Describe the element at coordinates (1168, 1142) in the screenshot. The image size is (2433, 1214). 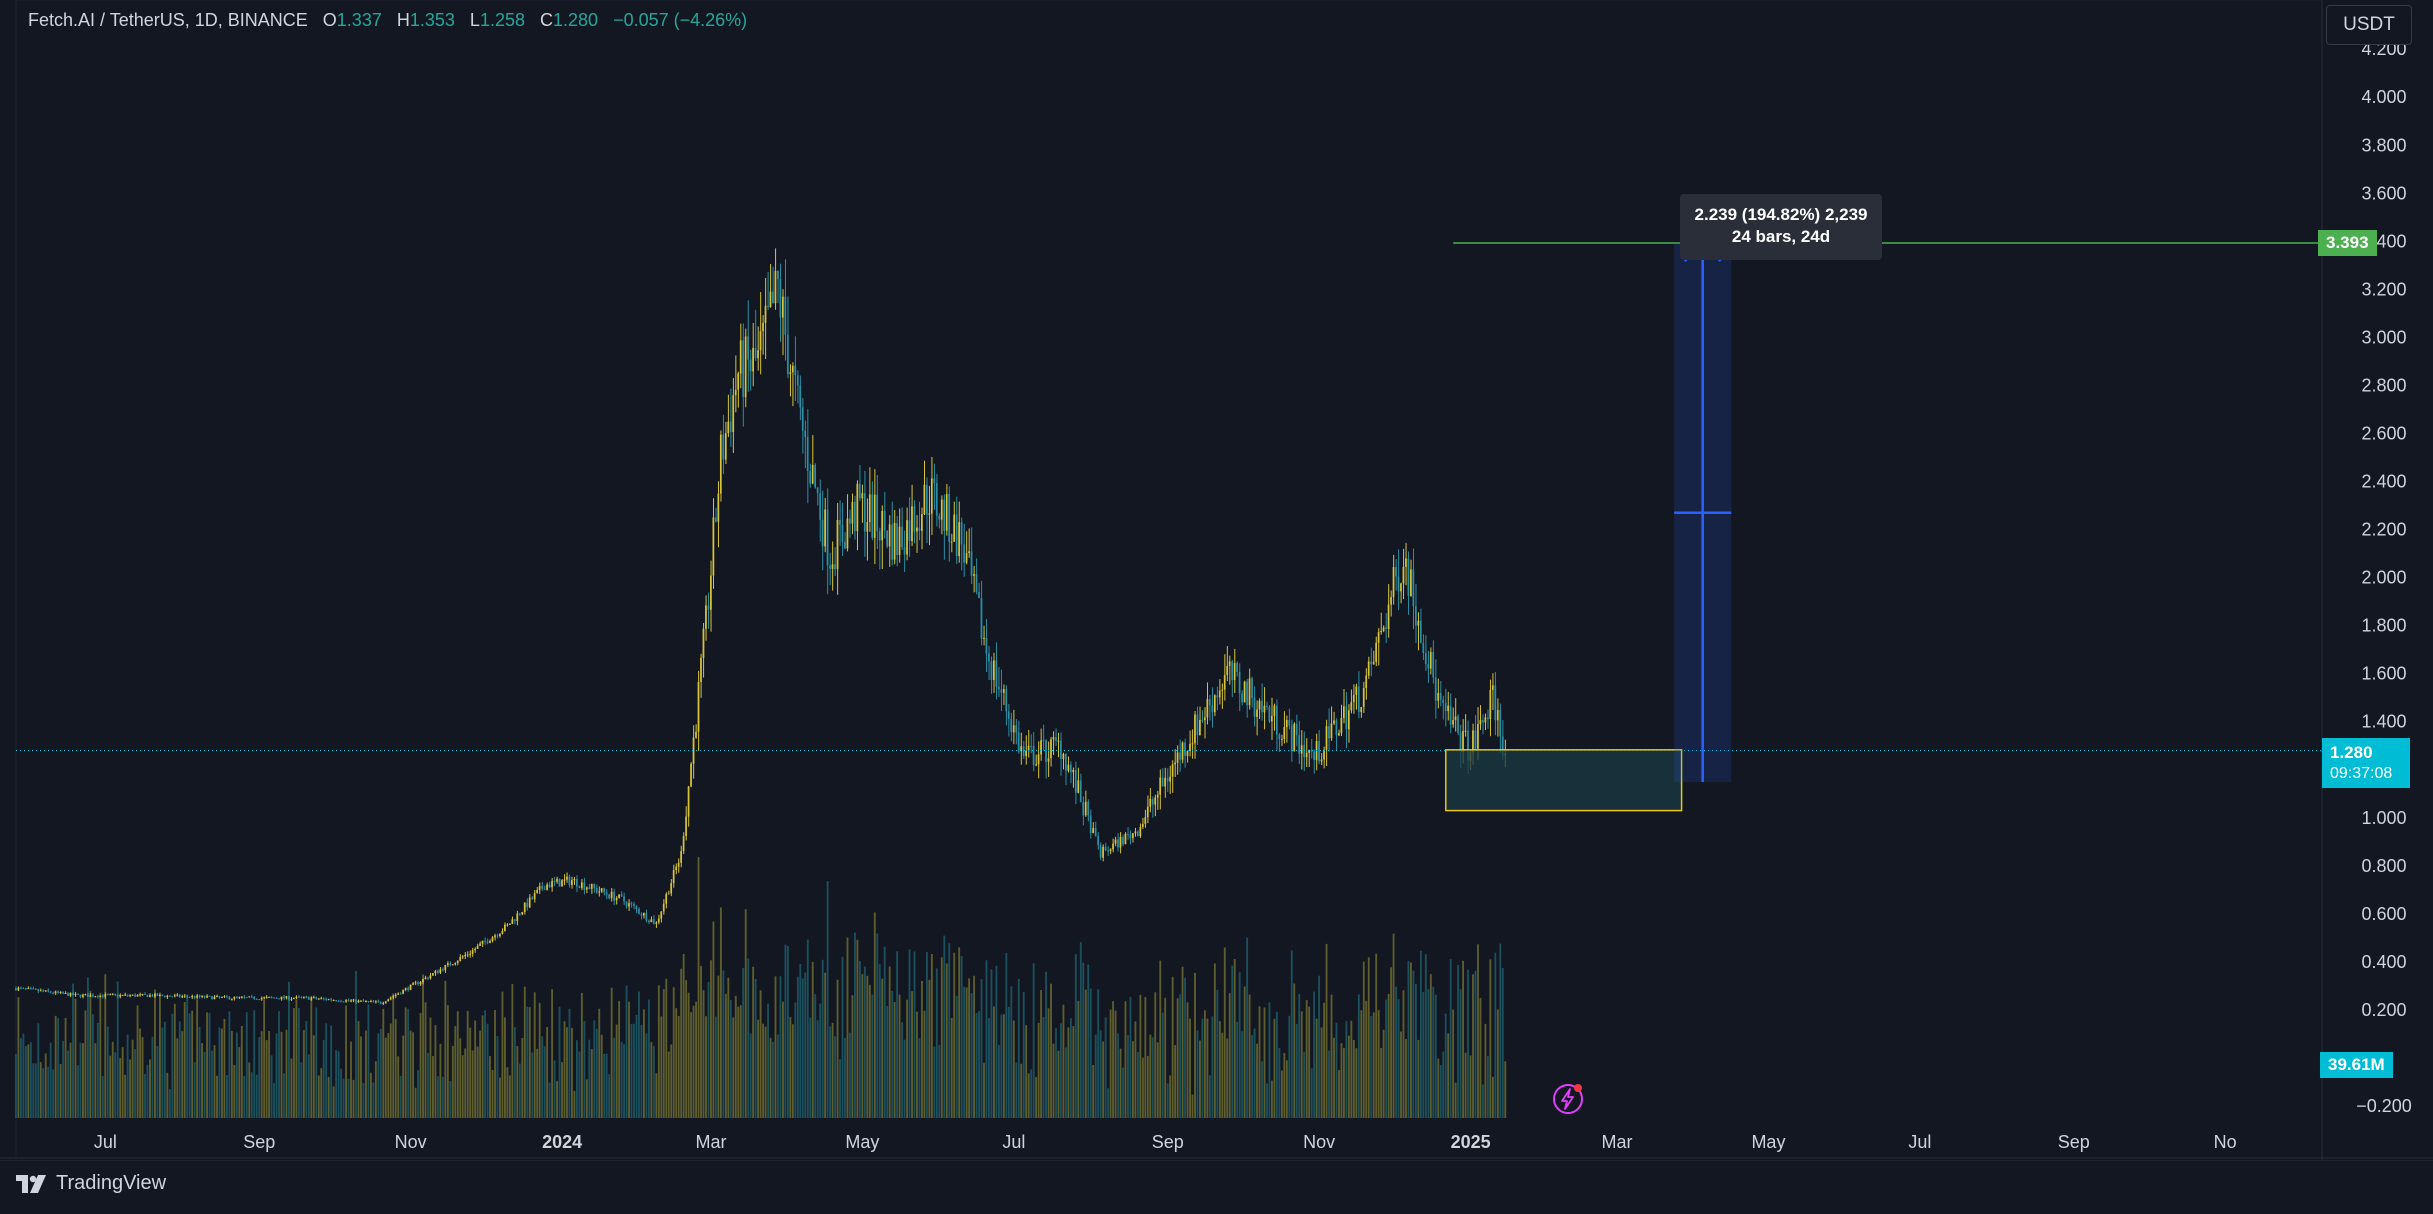
I see `time-tick-label: Sep` at that location.